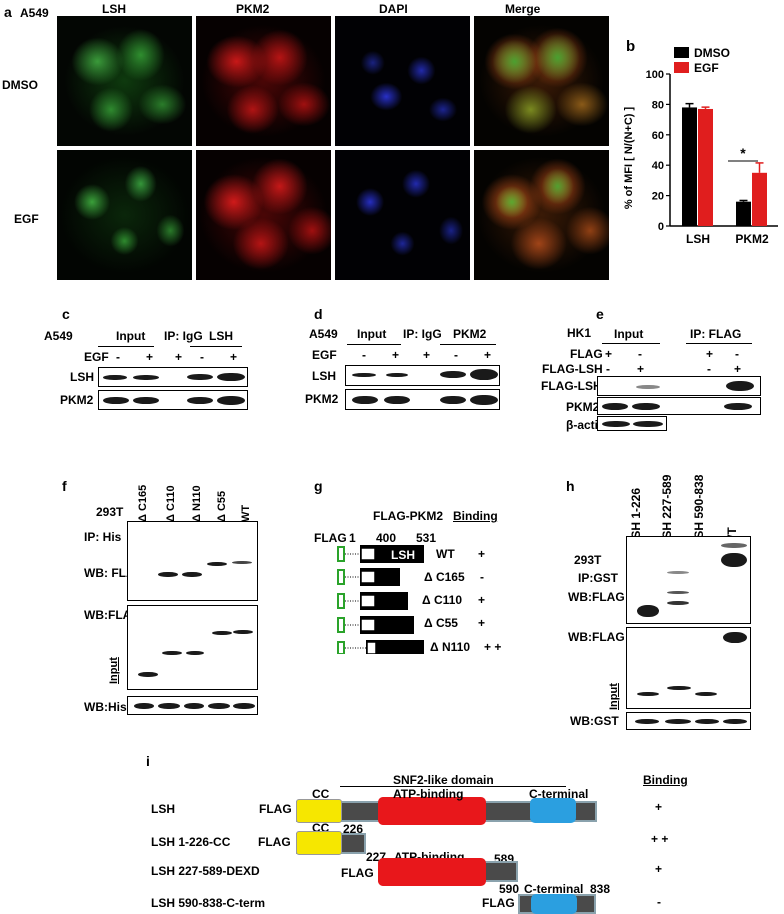 Image resolution: width=784 pixels, height=914 pixels. What do you see at coordinates (173, 400) in the screenshot?
I see `blot-pkm2-c` at bounding box center [173, 400].